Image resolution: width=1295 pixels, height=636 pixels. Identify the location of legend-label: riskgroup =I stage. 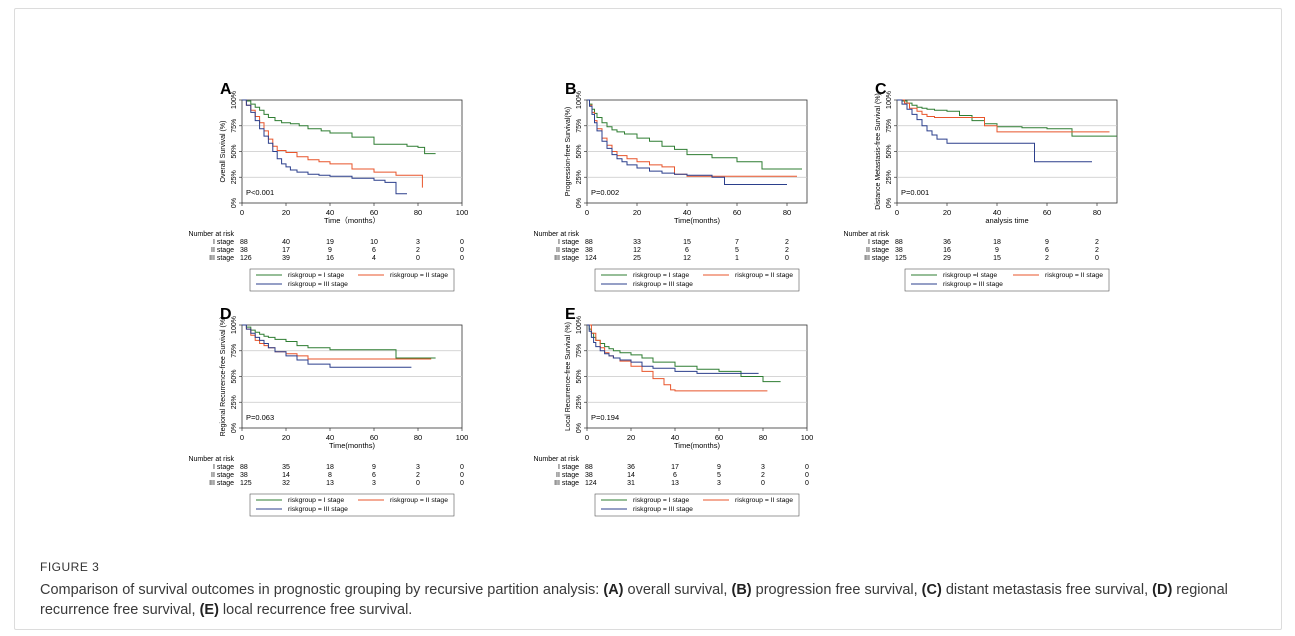
(970, 275).